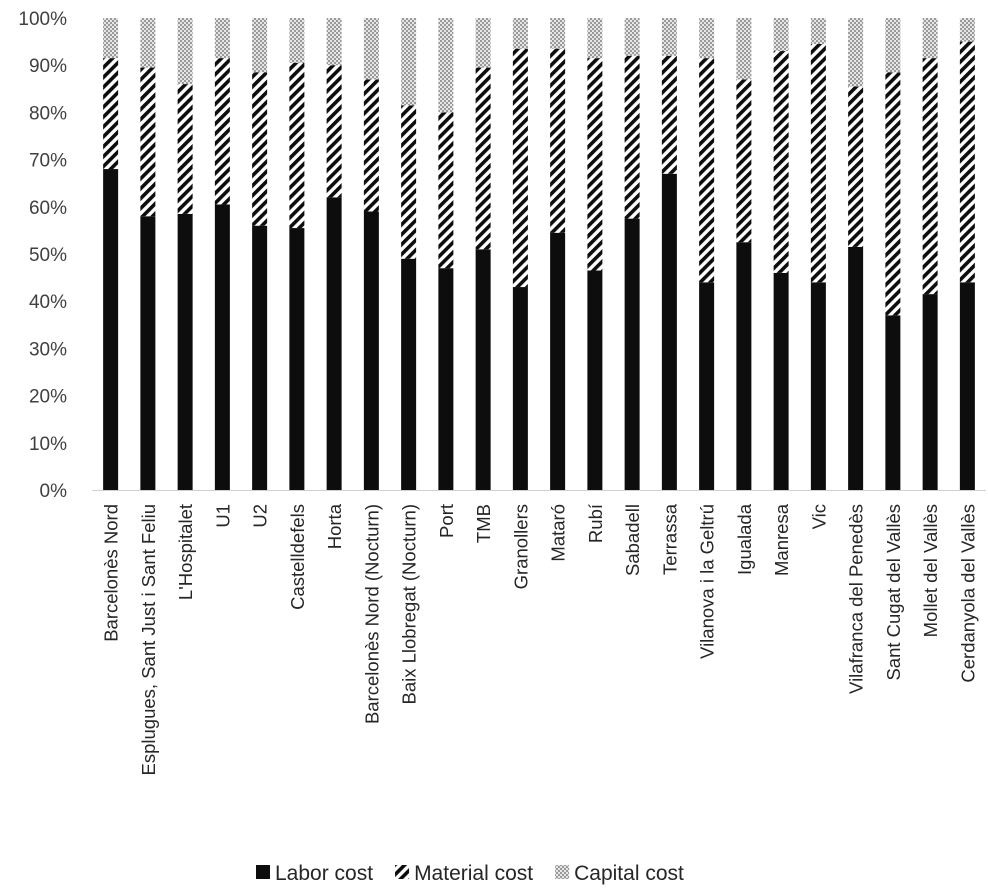  I want to click on y-tick-label: 90%, so click(48, 66).